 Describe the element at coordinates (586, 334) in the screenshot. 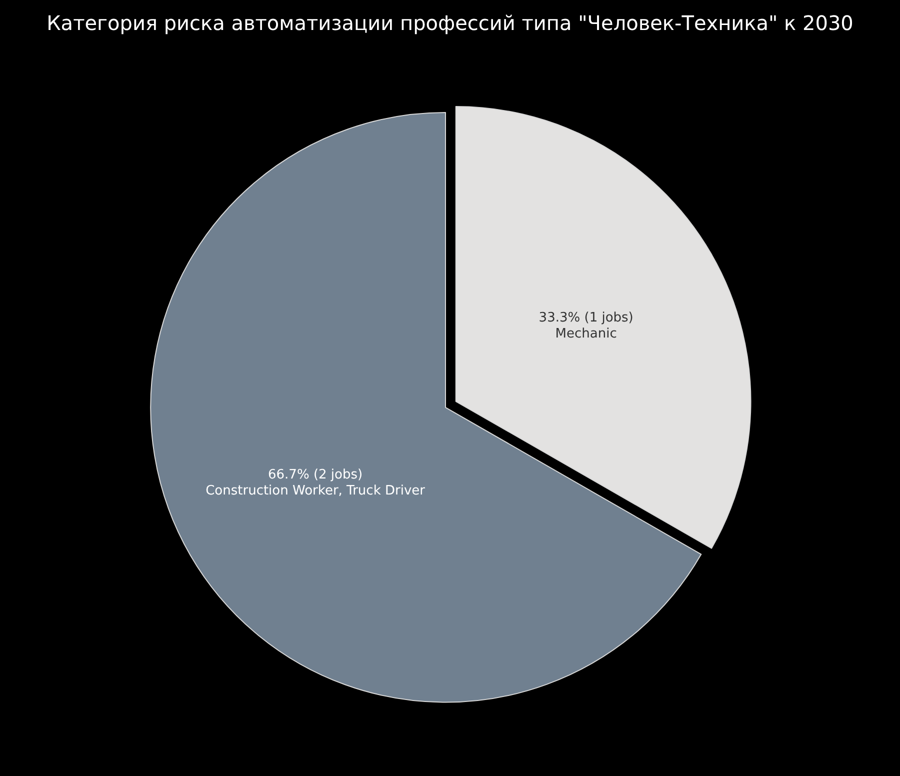

I see `slice-label: Mechanic` at that location.